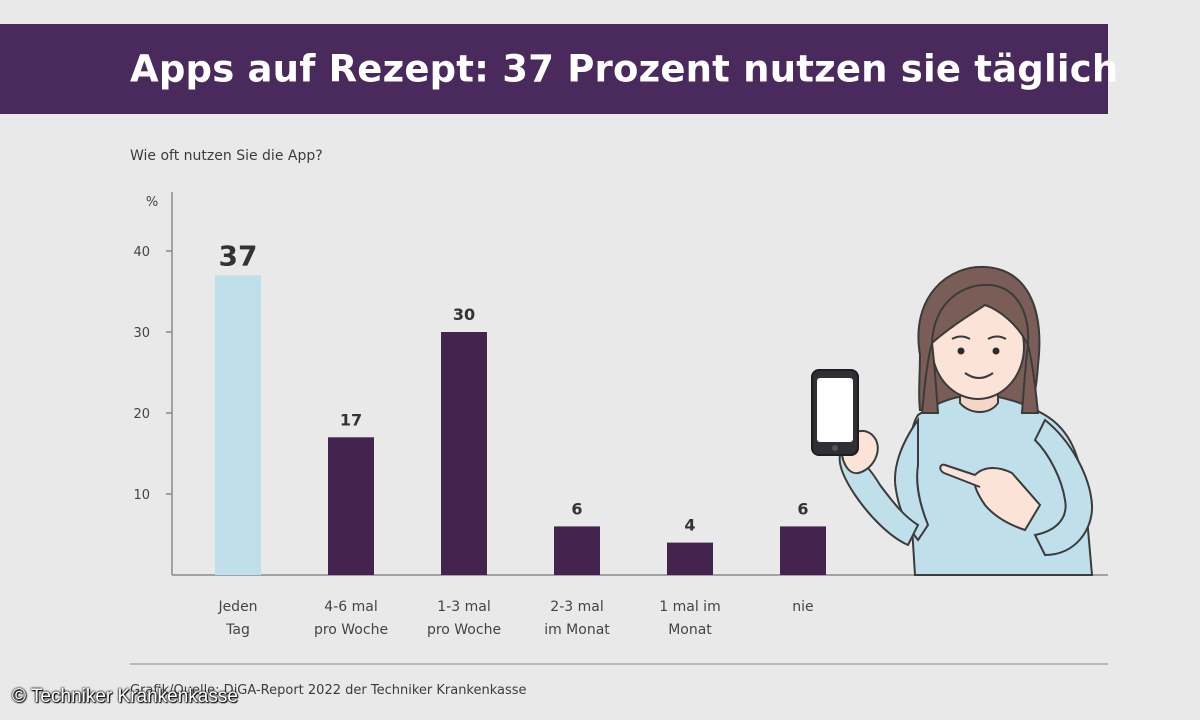 This screenshot has height=720, width=1200. Describe the element at coordinates (141, 333) in the screenshot. I see `y-tick-label: 30` at that location.